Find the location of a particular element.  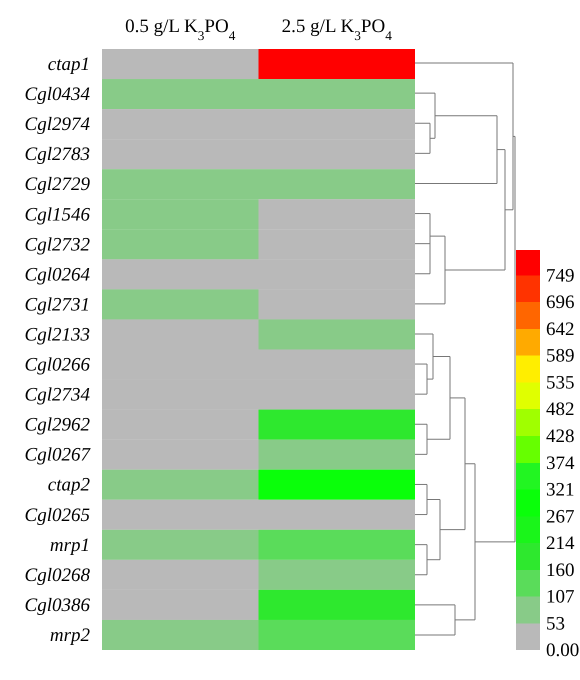

y-tick-label: Cgl2731 is located at coordinates (57, 305).